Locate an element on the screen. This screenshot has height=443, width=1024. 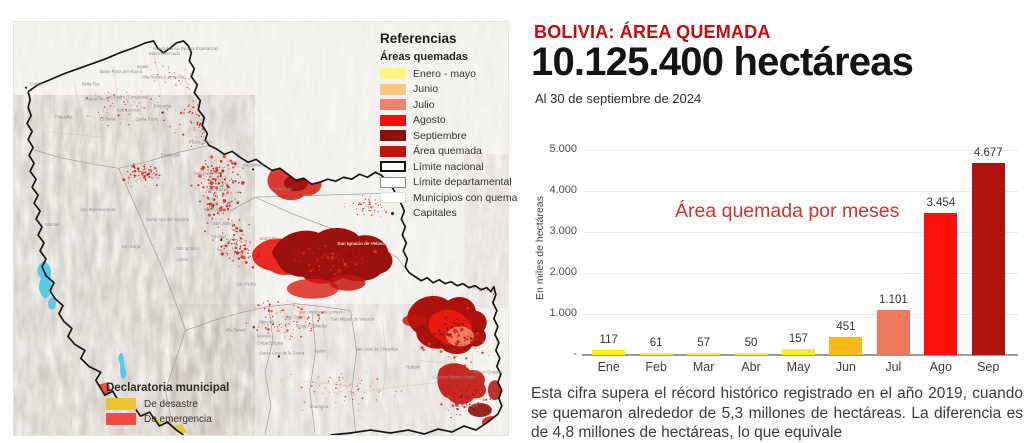
place-label: Roboré is located at coordinates (413, 366).